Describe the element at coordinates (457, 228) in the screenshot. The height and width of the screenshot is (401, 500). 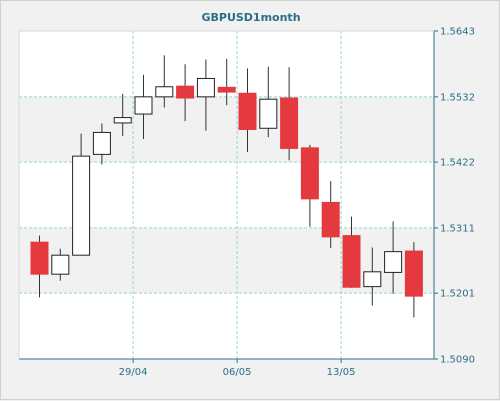
I see `y-tick-label: 1.5311` at that location.